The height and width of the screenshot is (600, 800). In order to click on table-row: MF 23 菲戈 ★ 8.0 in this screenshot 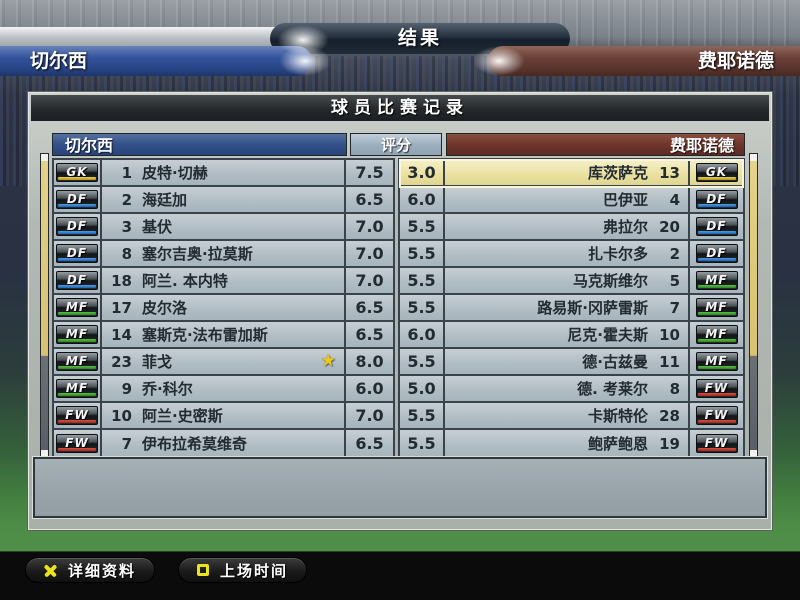, I will do `click(223, 362)`.